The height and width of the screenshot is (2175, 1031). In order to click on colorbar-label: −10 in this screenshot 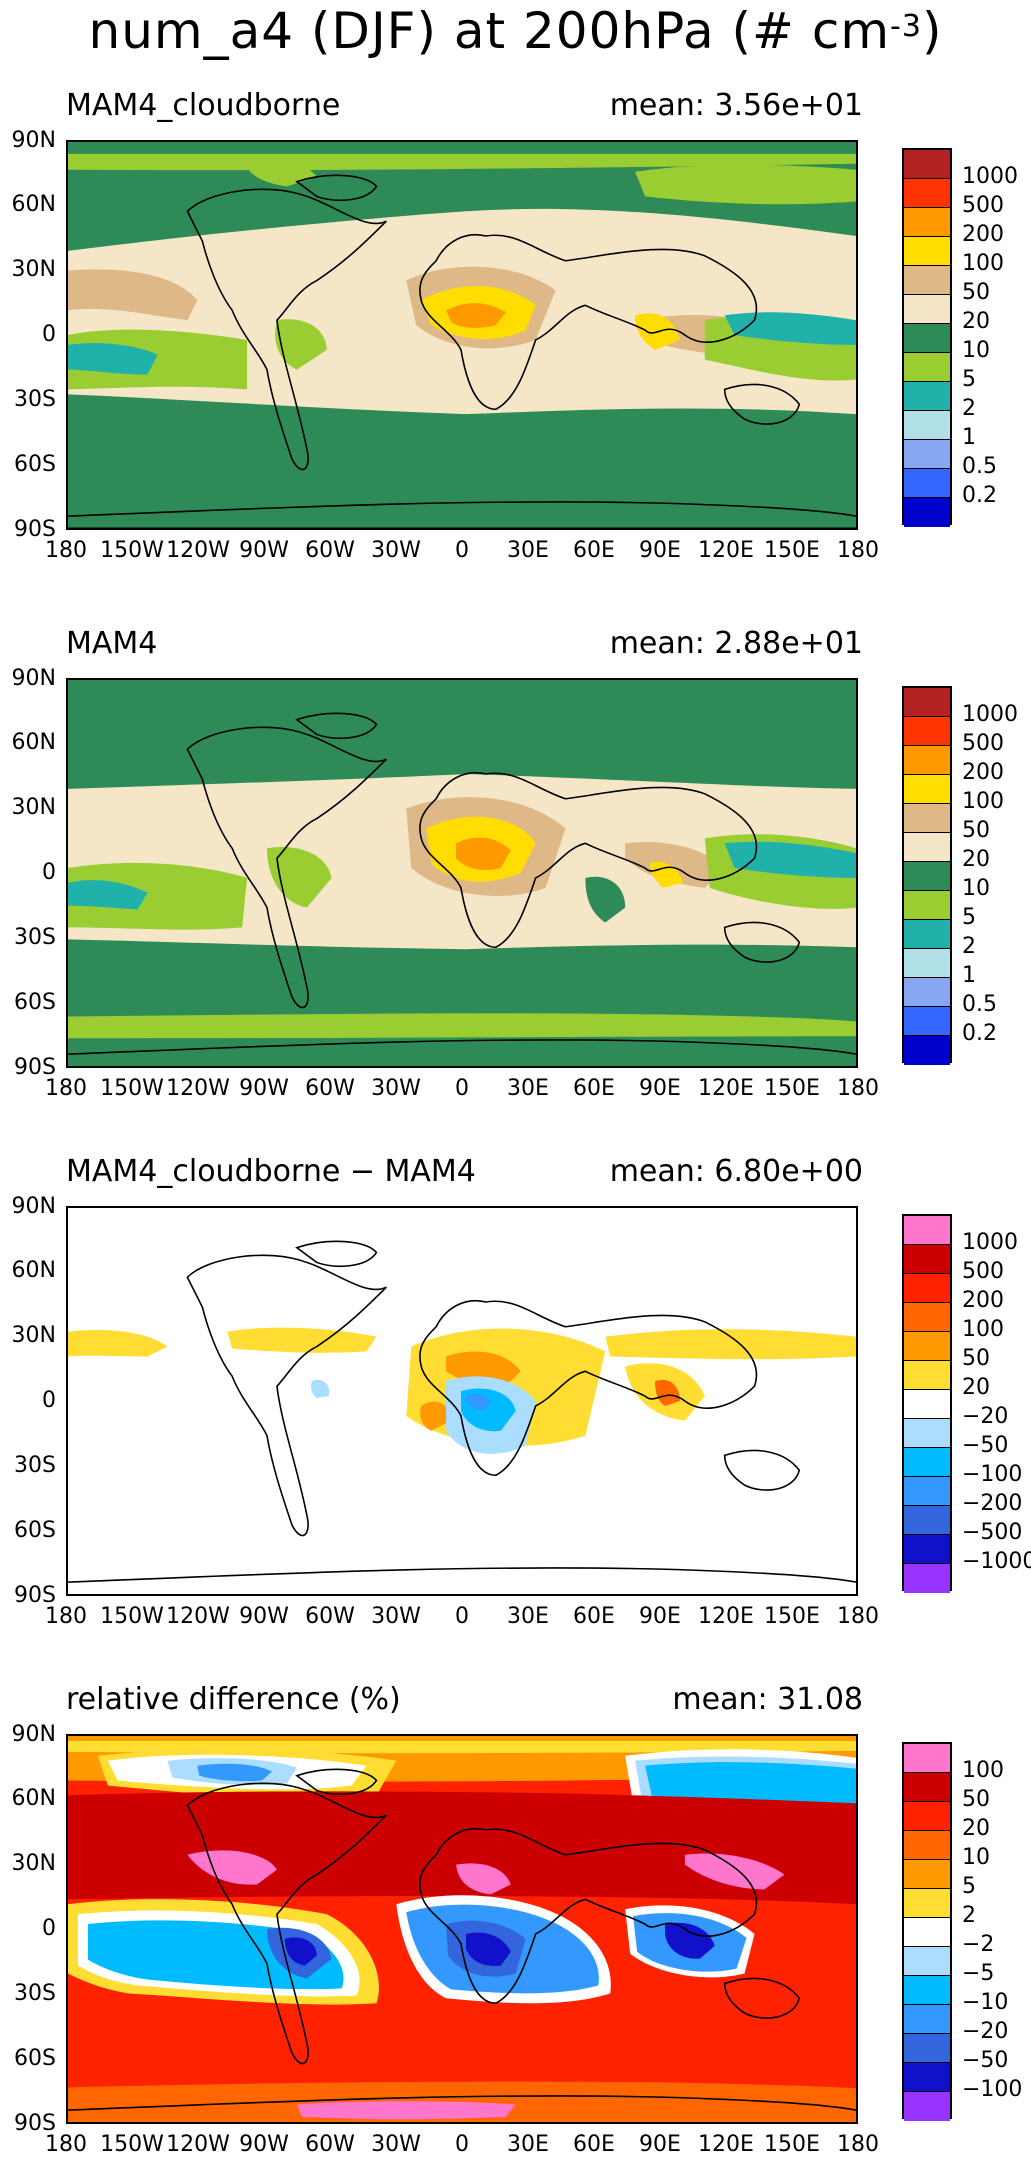, I will do `click(985, 2002)`.